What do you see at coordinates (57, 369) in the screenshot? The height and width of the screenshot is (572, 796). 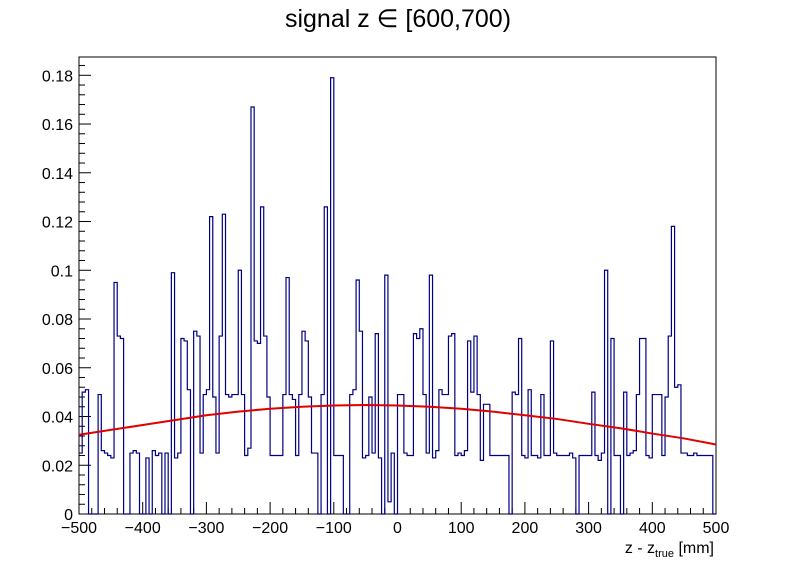 I see `y-tick-label: 0.06` at bounding box center [57, 369].